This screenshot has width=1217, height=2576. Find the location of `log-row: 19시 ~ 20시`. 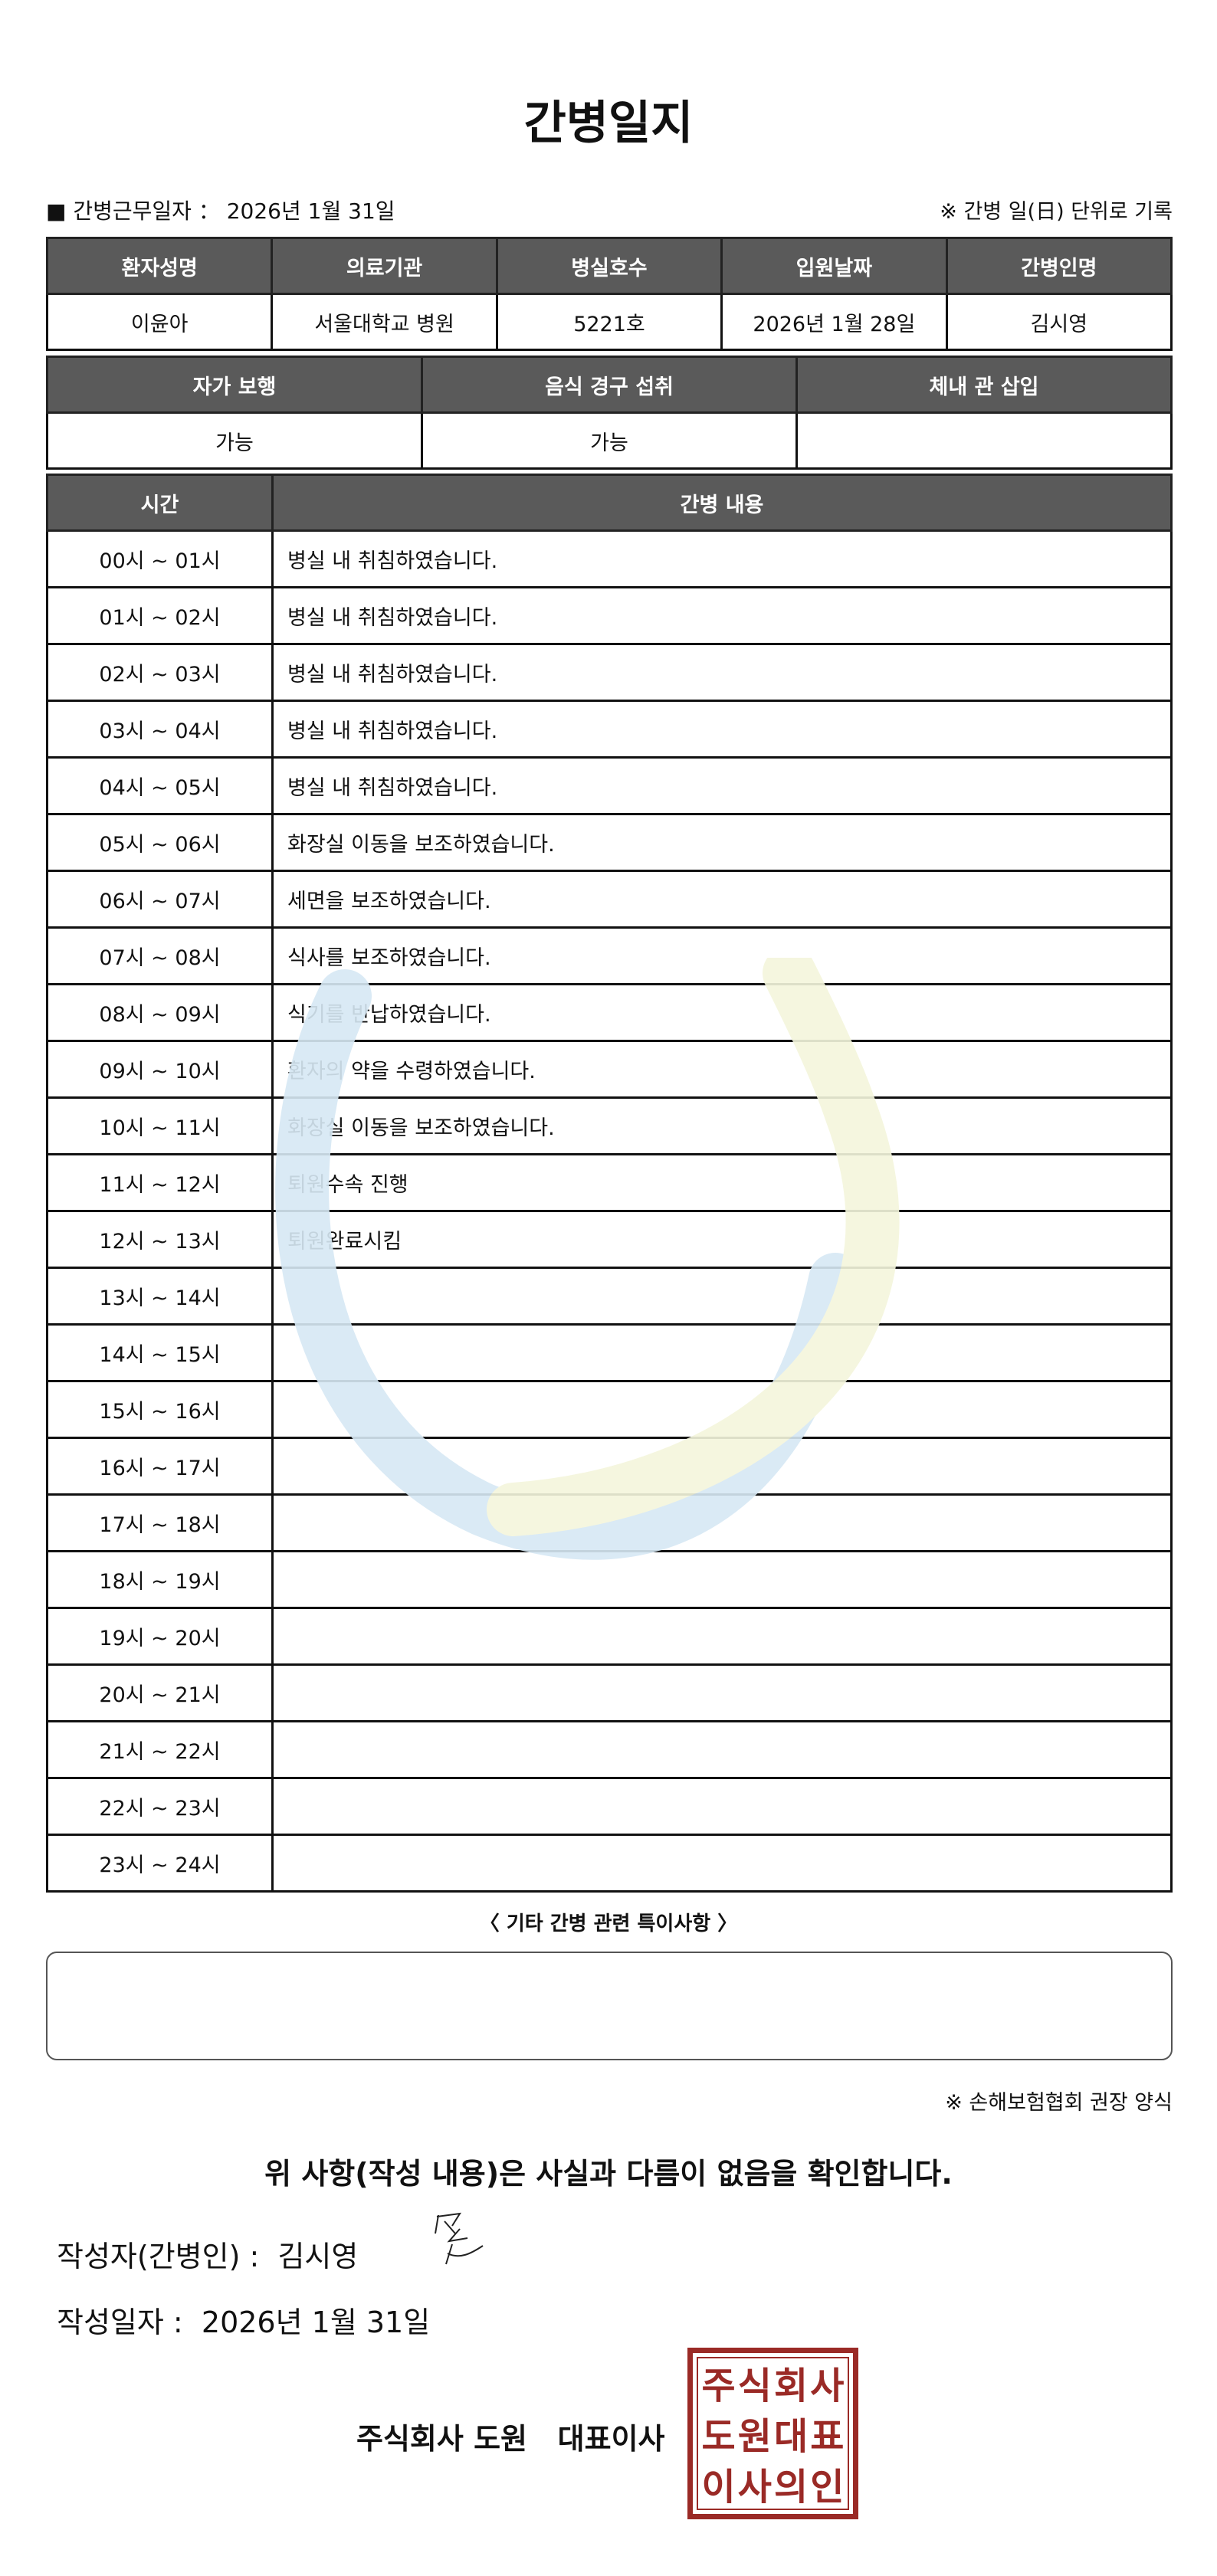

log-row: 19시 ~ 20시 is located at coordinates (609, 1637).